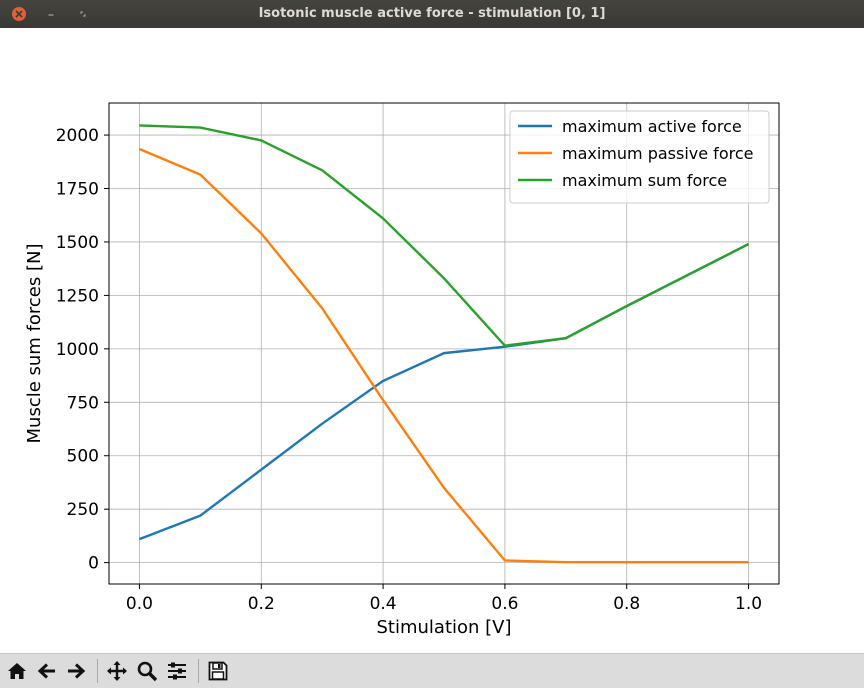 Image resolution: width=864 pixels, height=688 pixels. Describe the element at coordinates (644, 180) in the screenshot. I see `legend-label: maximum sum force` at that location.